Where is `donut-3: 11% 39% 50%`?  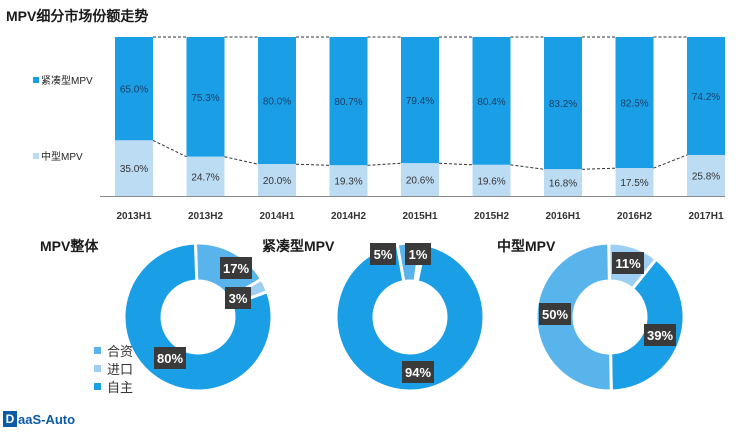
donut-3: 11% 39% 50% is located at coordinates (610, 317).